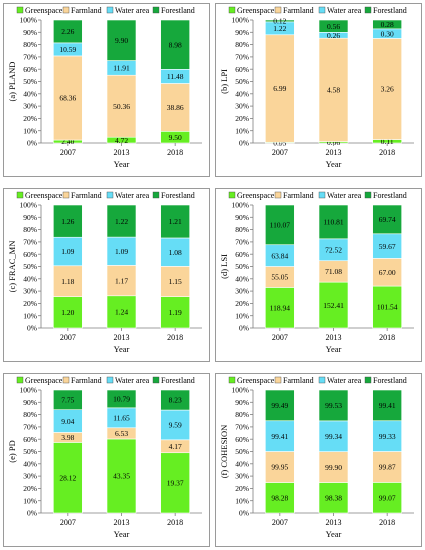 This screenshot has height=550, width=425. I want to click on bar-value-label: 1.24, so click(121, 312).